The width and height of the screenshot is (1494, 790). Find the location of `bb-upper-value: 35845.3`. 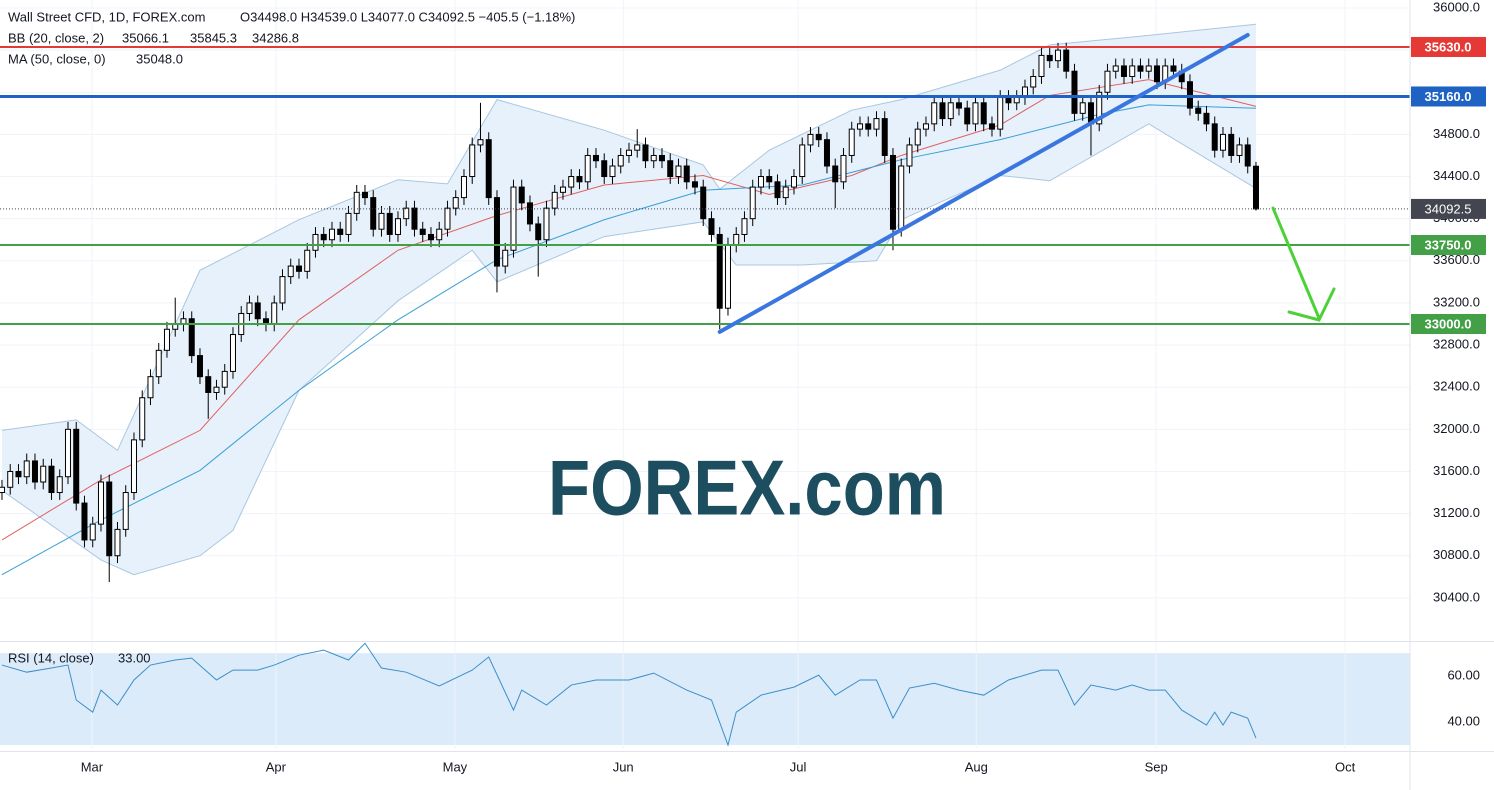

bb-upper-value: 35845.3 is located at coordinates (213, 37).